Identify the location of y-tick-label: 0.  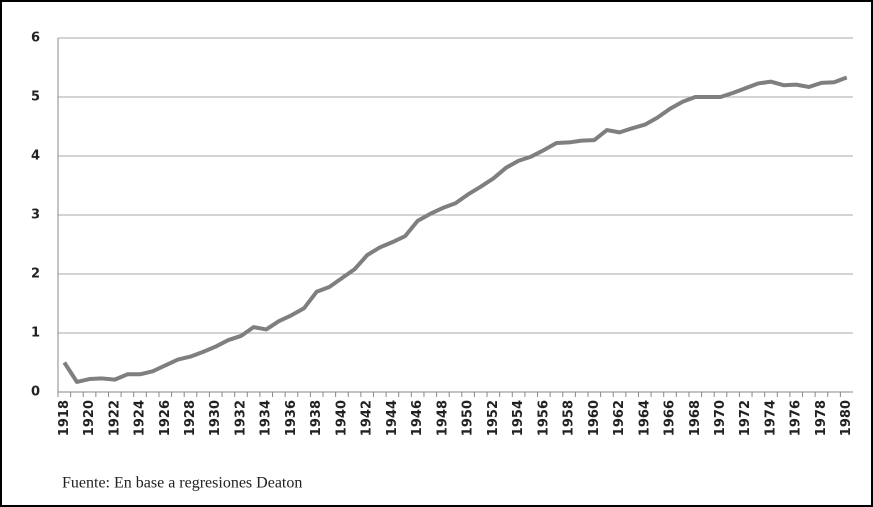
(35, 392).